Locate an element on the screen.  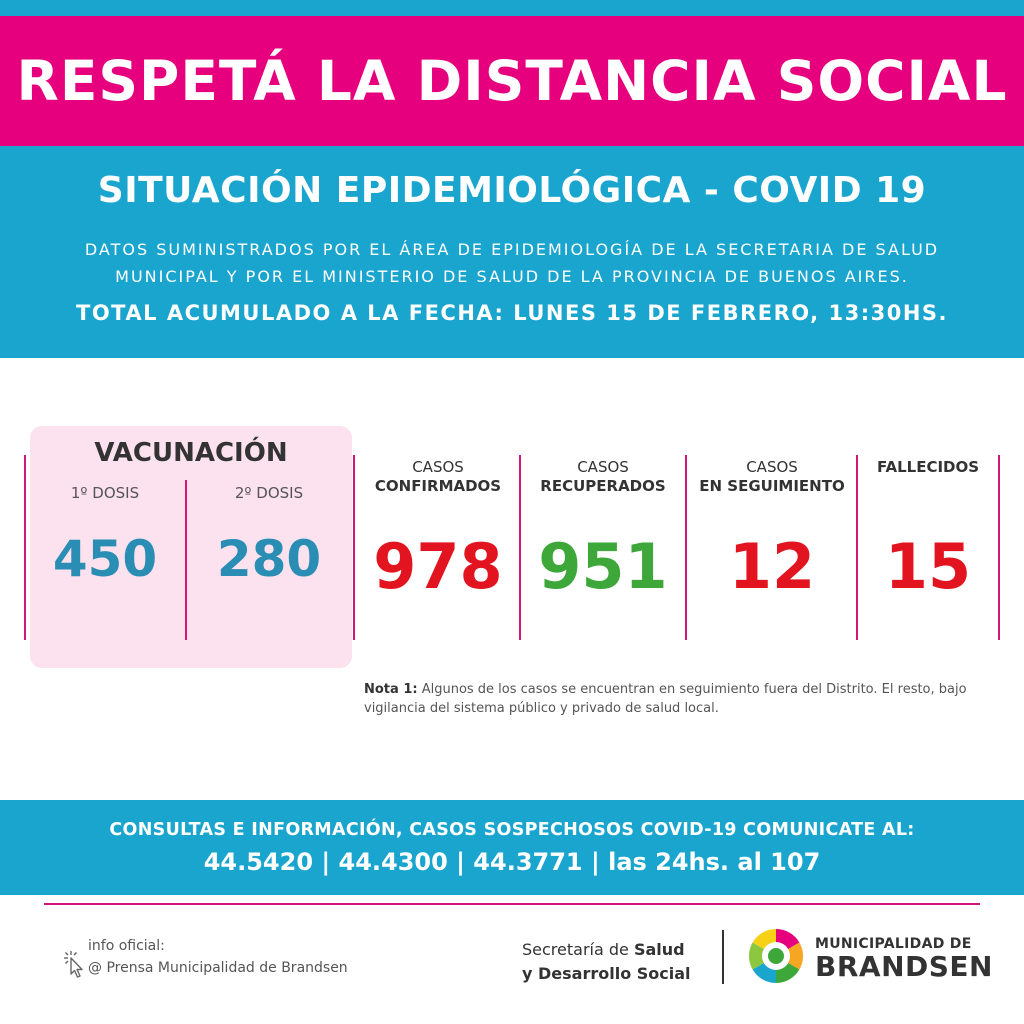
deceased-label-line2: FALLECIDOS is located at coordinates (928, 467).